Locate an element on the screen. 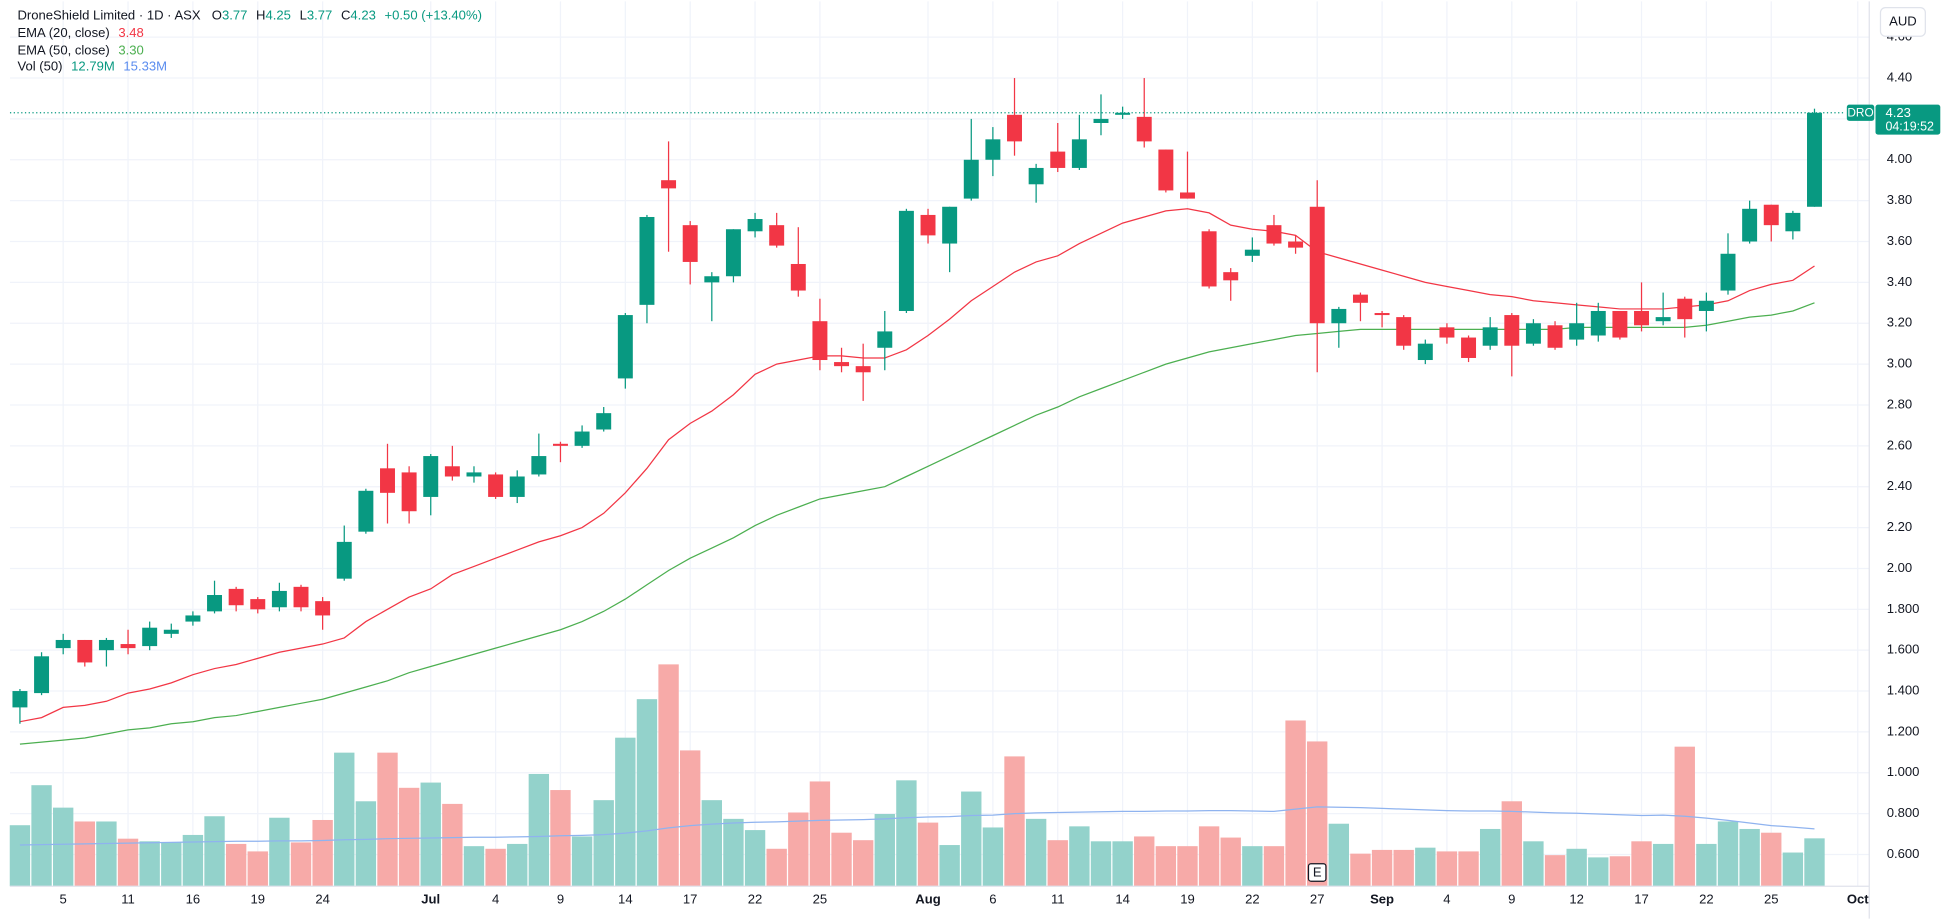 The width and height of the screenshot is (1954, 920). earnings-marker is located at coordinates (1317, 872).